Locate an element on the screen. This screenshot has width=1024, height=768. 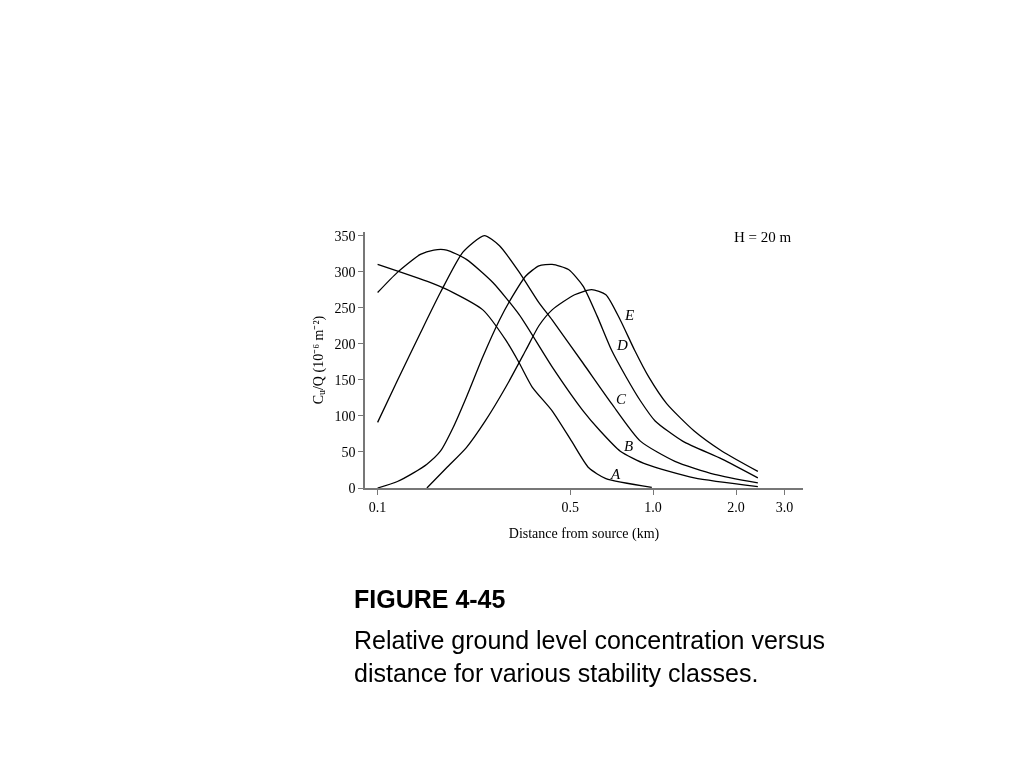
series-label: A is located at coordinates (615, 474).